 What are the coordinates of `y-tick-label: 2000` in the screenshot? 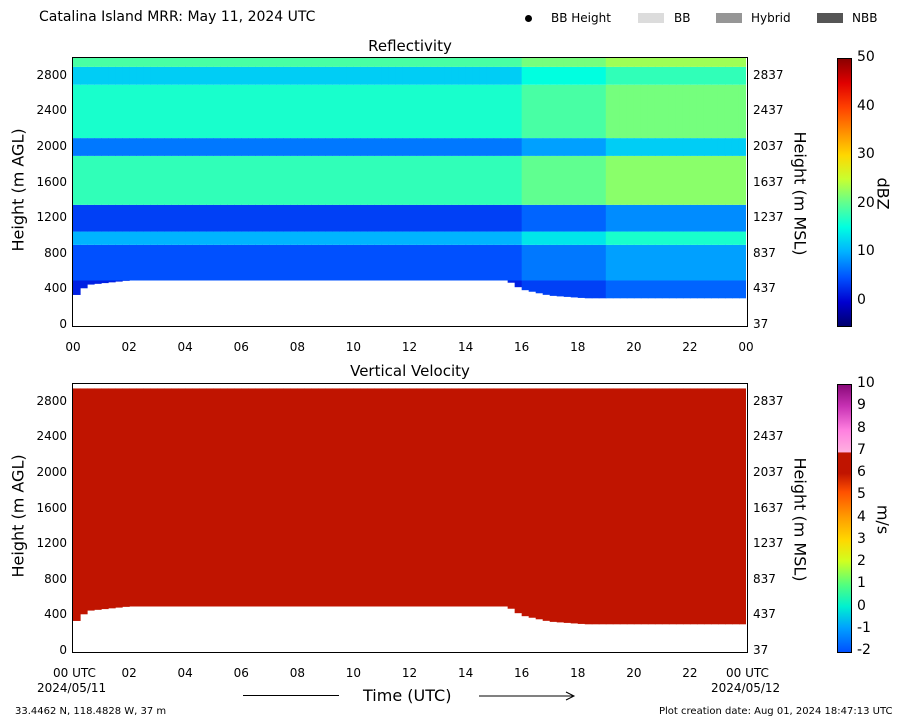 It's located at (51, 146).